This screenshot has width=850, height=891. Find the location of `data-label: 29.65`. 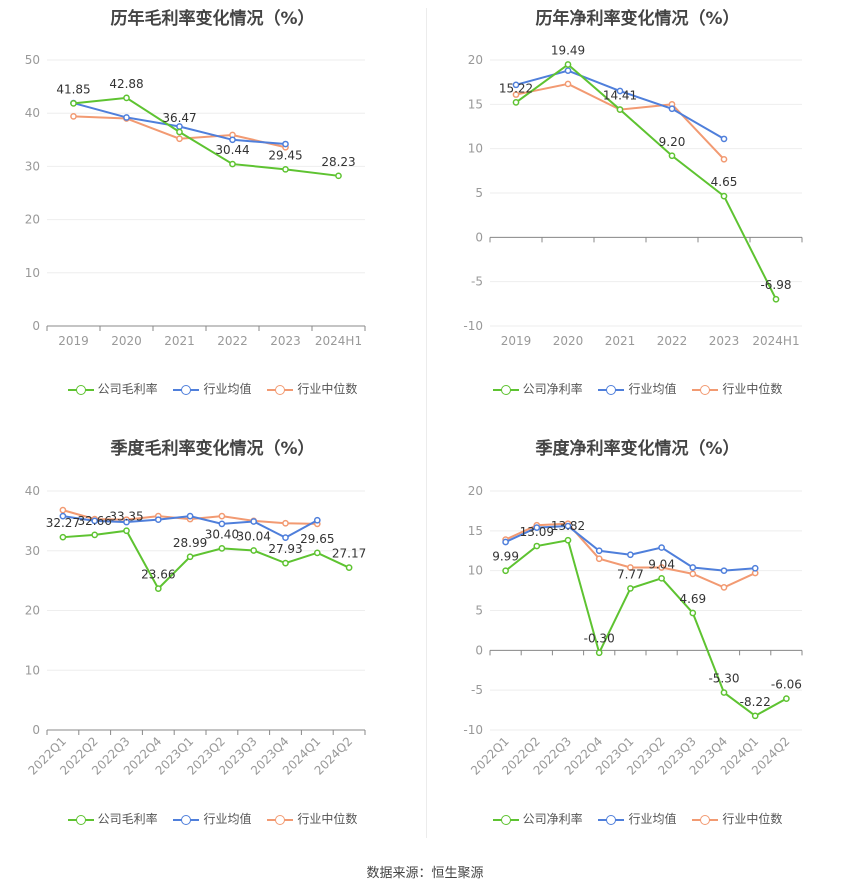

data-label: 29.65 is located at coordinates (317, 539).